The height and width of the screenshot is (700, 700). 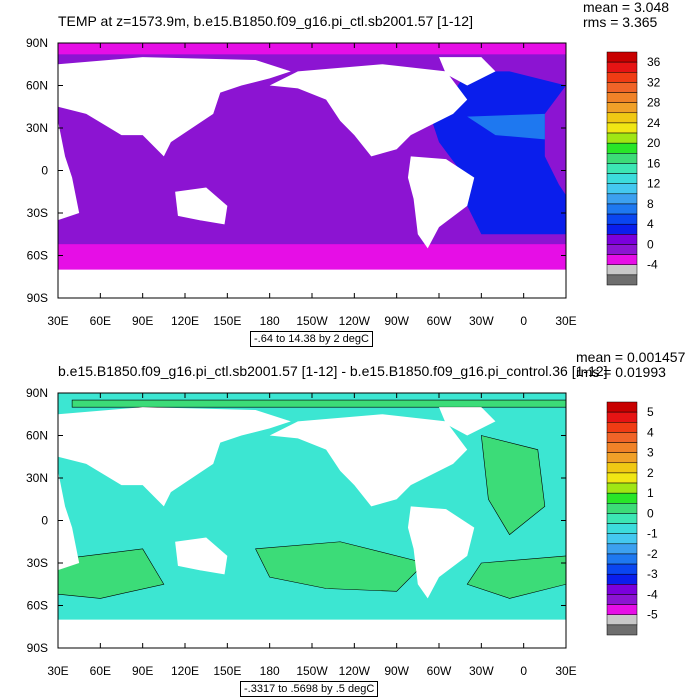 What do you see at coordinates (626, 7) in the screenshot?
I see `panel1-mean: mean = 3.048` at bounding box center [626, 7].